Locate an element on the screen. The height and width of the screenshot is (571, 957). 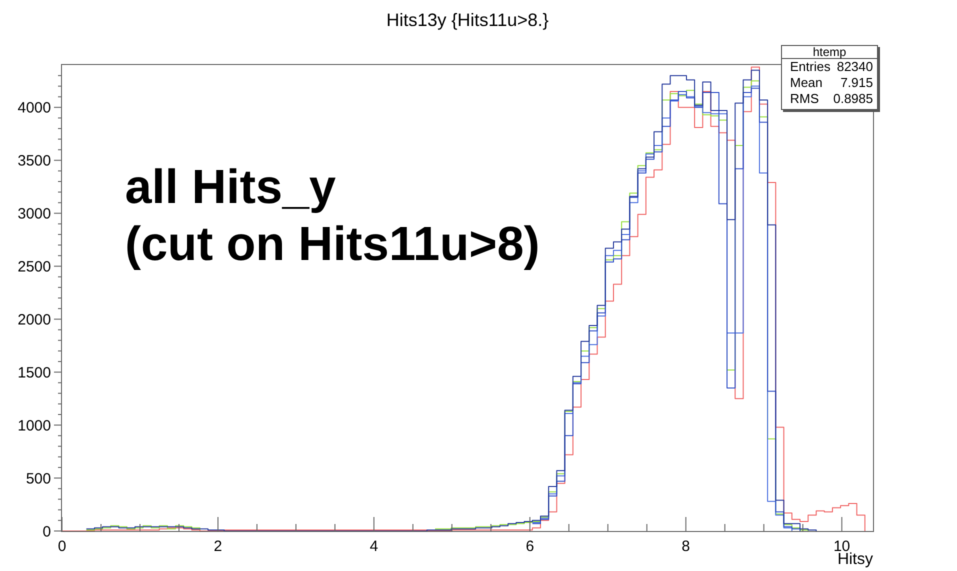
annotation: (cut on Hits11u>8) is located at coordinates (332, 244).